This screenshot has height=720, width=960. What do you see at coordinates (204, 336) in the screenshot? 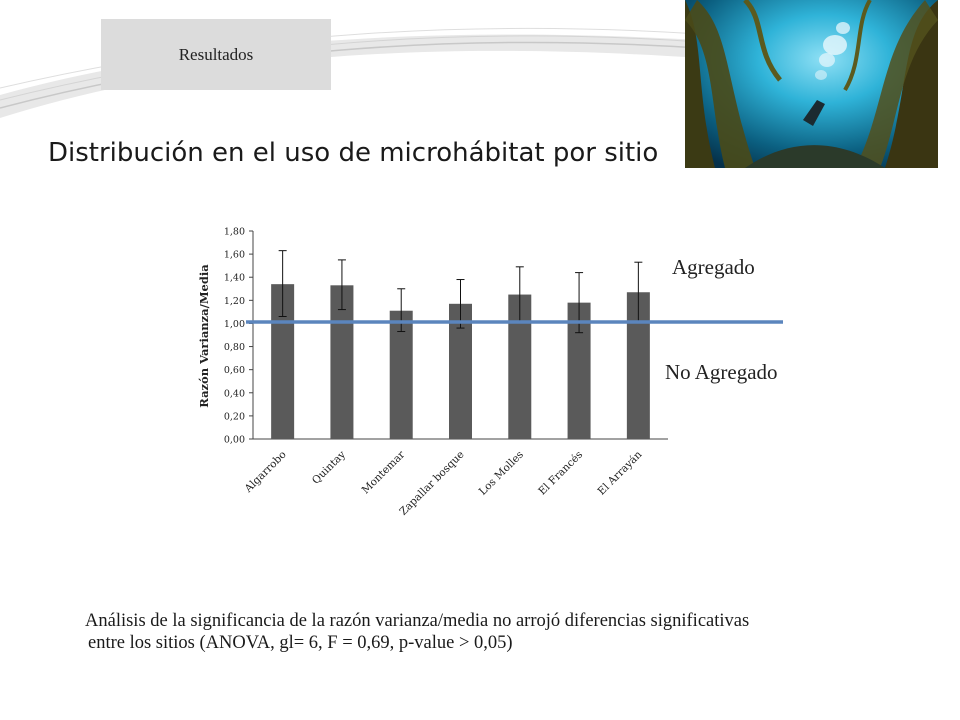
I see `y-axis-title: Razón Varianza/Media` at bounding box center [204, 336].